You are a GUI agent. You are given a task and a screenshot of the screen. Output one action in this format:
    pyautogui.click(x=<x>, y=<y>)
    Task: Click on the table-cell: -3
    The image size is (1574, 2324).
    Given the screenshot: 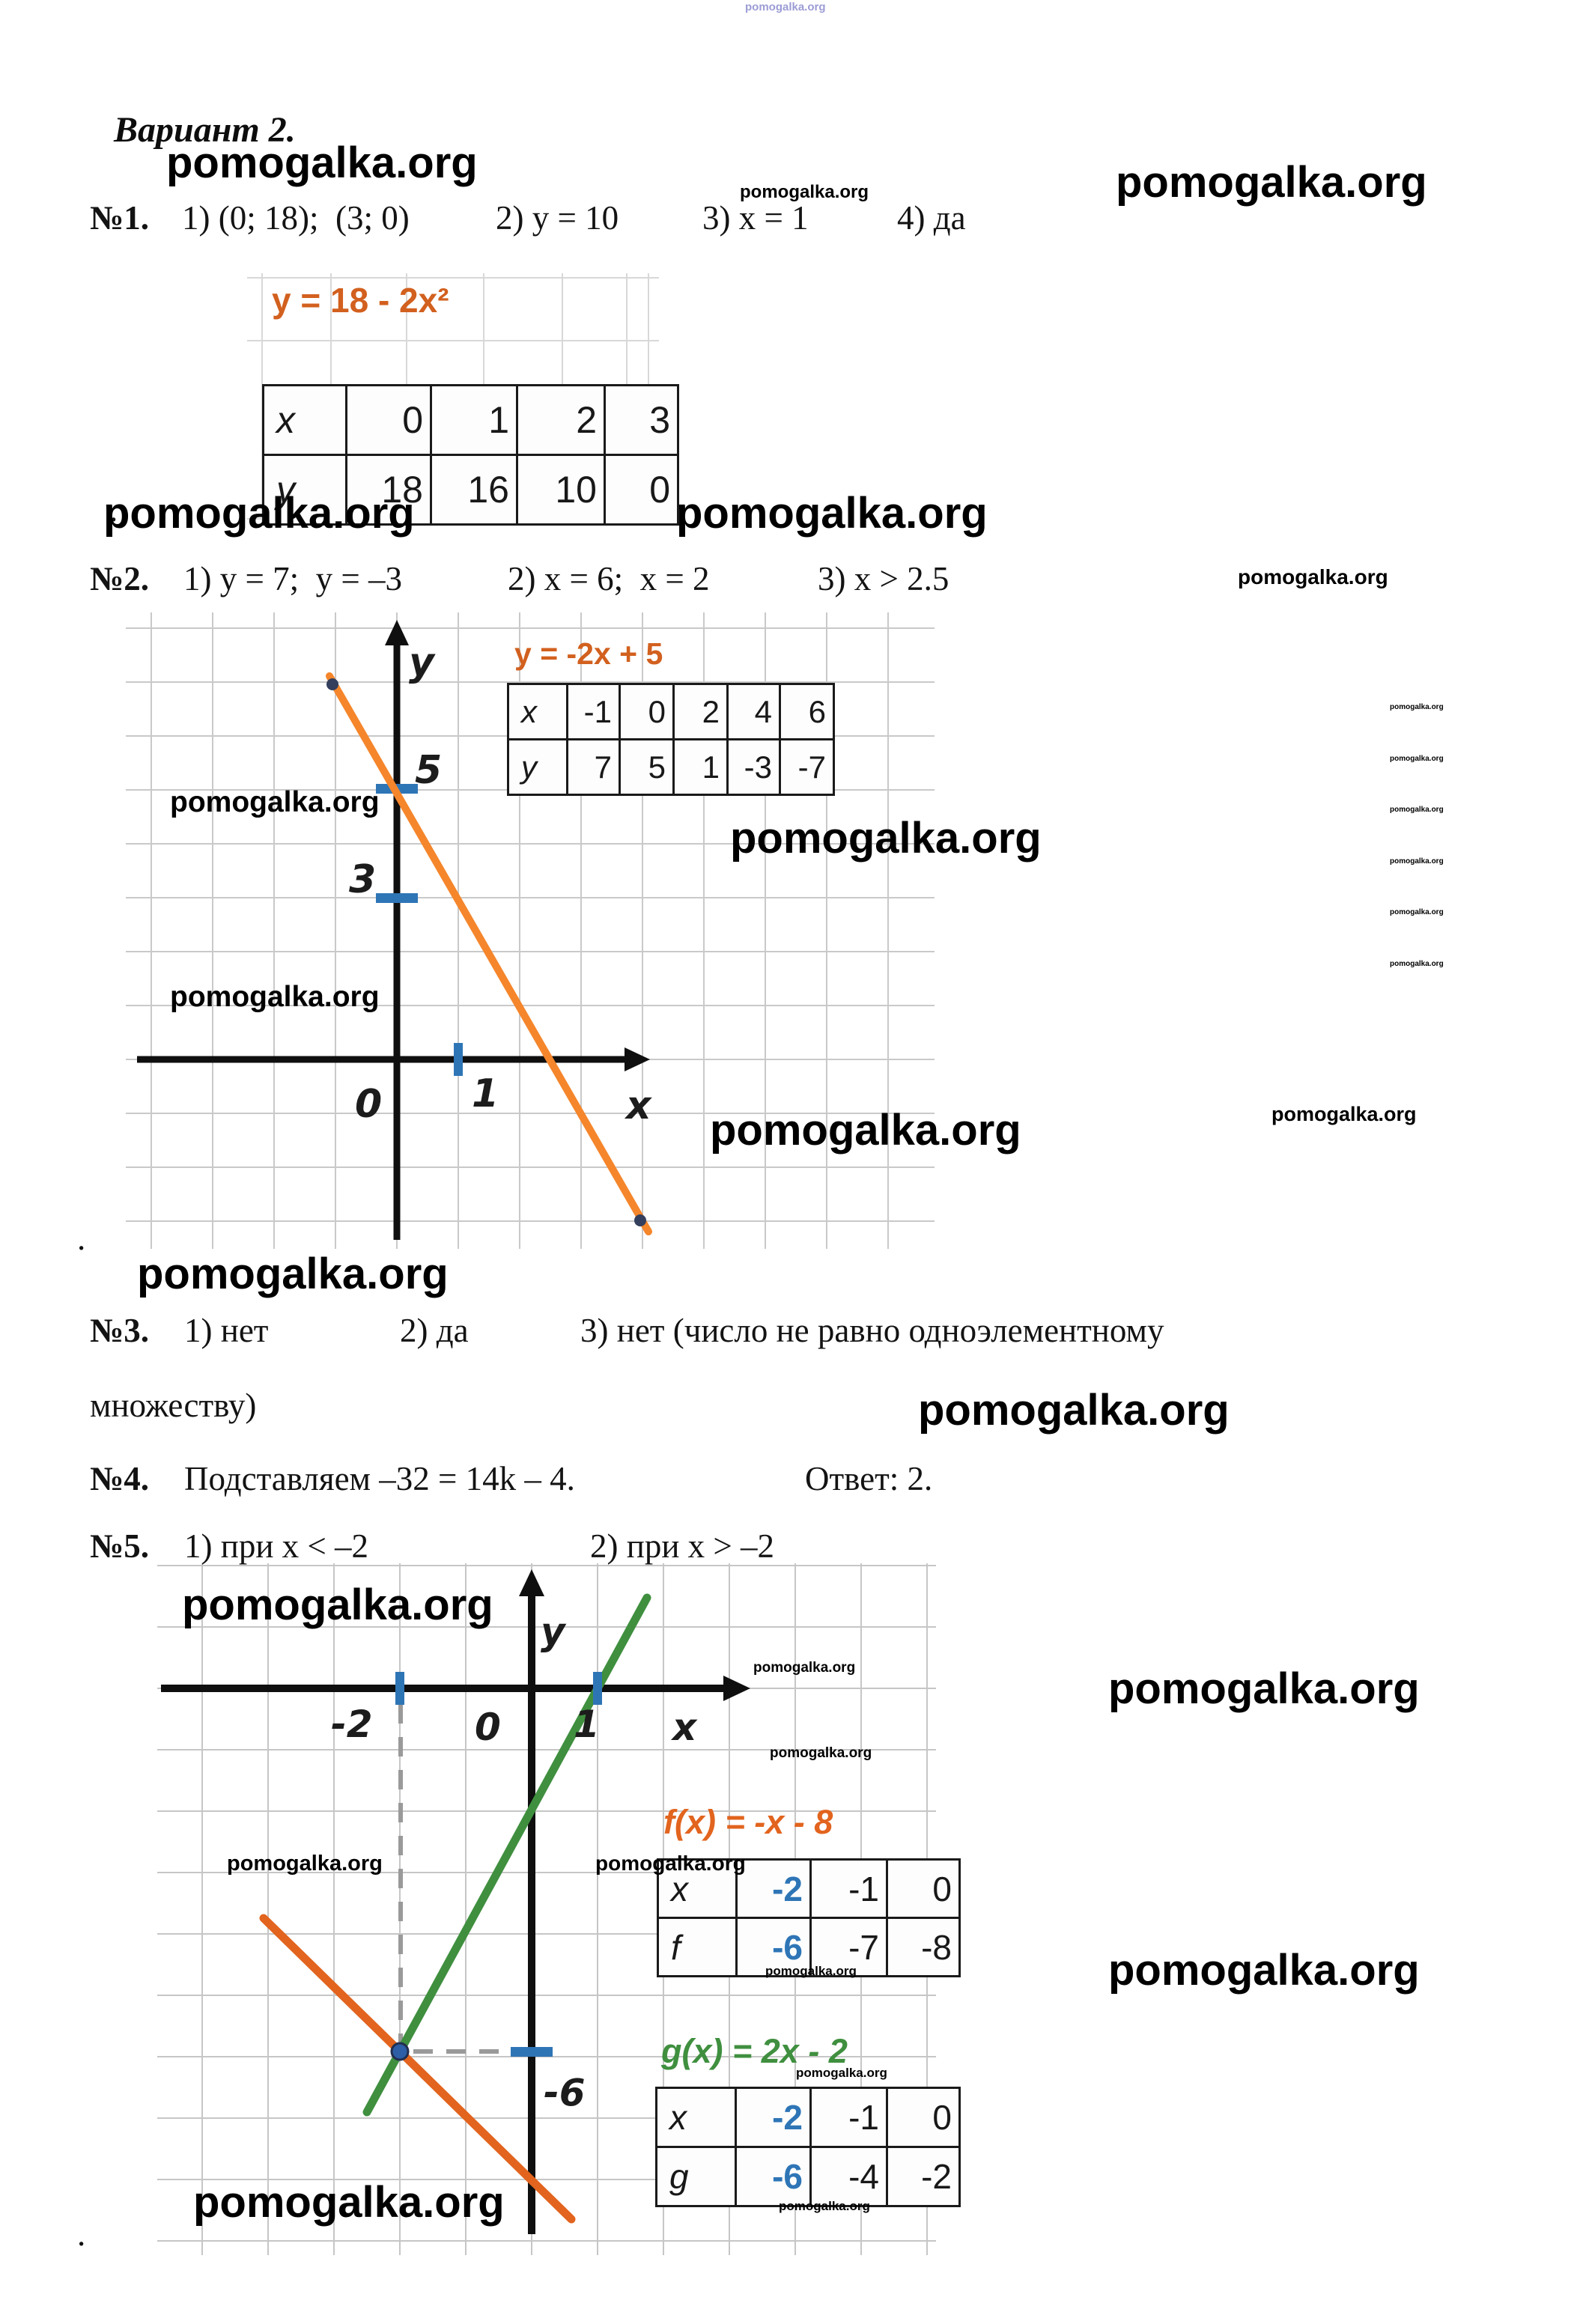 What is the action you would take?
    pyautogui.click(x=753, y=767)
    